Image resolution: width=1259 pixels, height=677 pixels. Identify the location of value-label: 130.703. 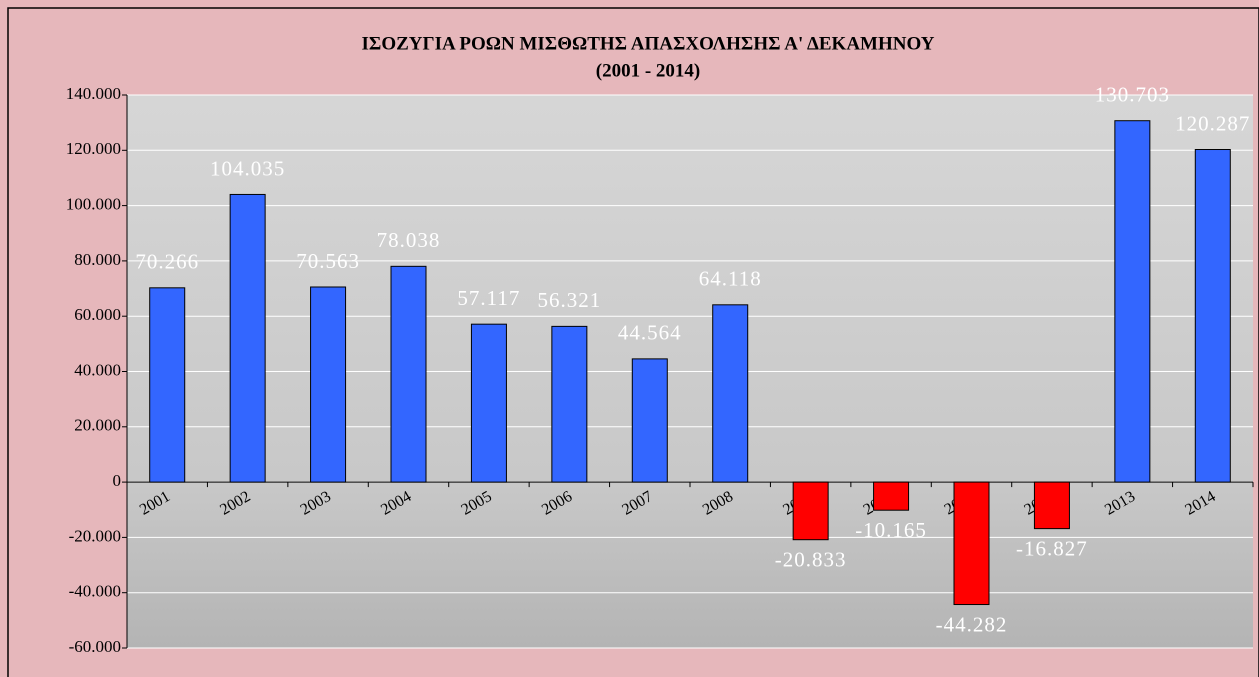
(1132, 95).